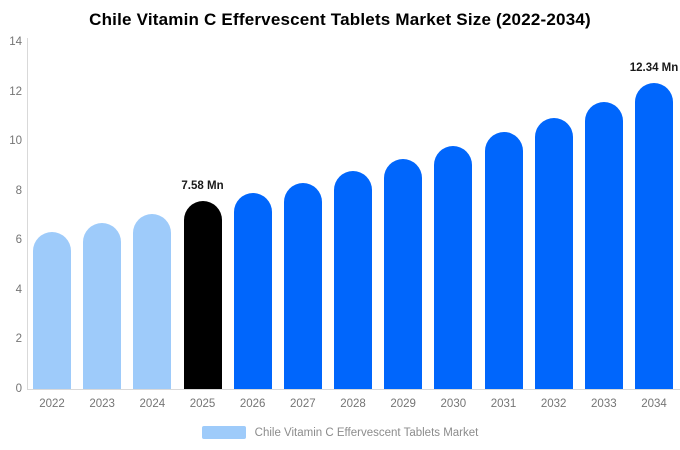 The image size is (680, 450). What do you see at coordinates (202, 186) in the screenshot?
I see `bar-value-label-2025: 7.58 Mn` at bounding box center [202, 186].